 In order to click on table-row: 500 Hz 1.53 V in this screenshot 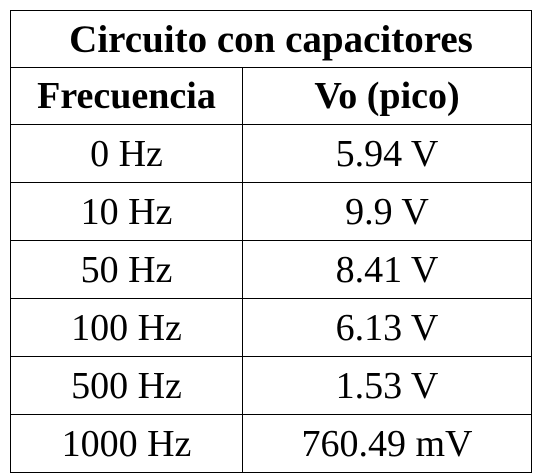, I will do `click(271, 385)`.